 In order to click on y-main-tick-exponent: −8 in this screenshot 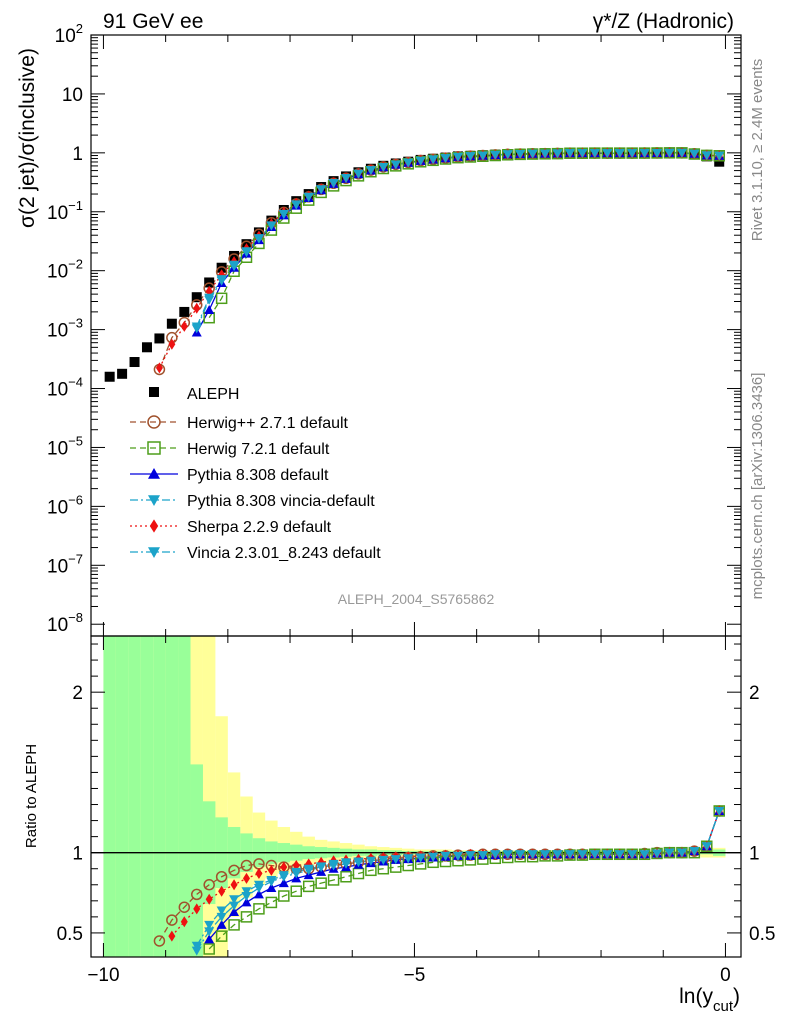, I will do `click(75, 617)`.